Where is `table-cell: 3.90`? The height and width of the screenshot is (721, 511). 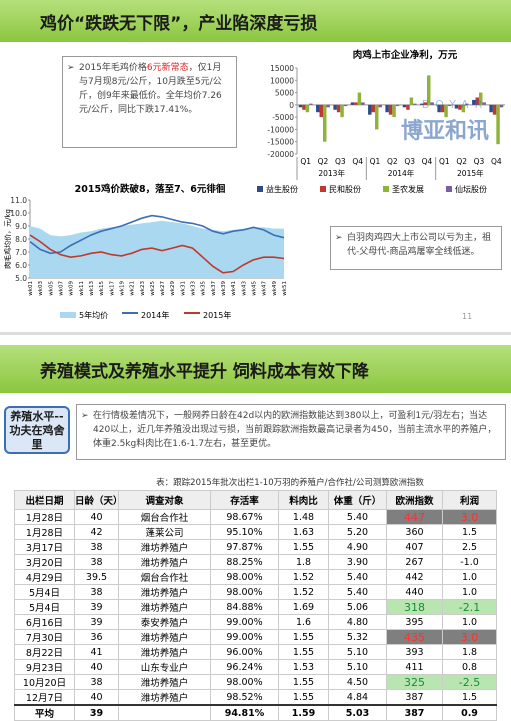
table-cell: 3.90 is located at coordinates (357, 562).